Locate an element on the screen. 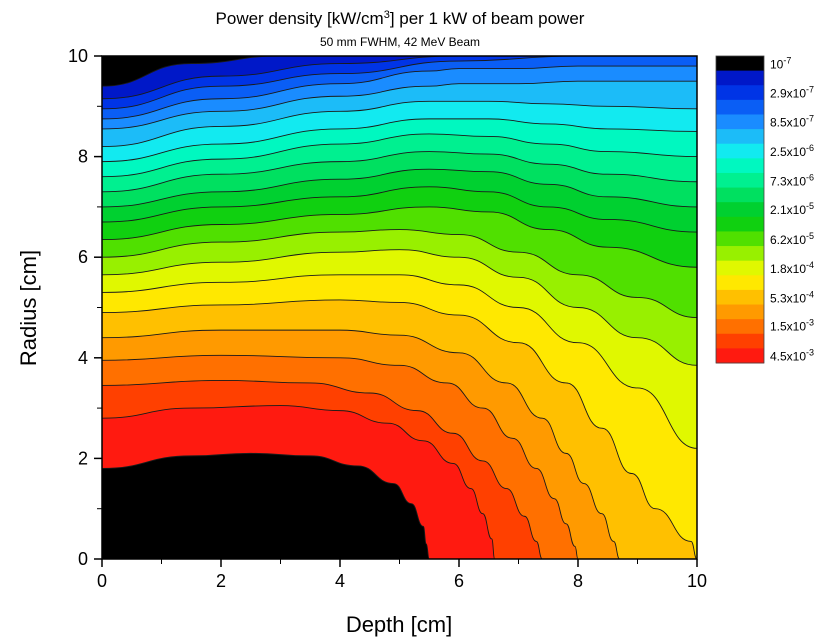 The image size is (839, 644). y-tick-label: 8 is located at coordinates (83, 157).